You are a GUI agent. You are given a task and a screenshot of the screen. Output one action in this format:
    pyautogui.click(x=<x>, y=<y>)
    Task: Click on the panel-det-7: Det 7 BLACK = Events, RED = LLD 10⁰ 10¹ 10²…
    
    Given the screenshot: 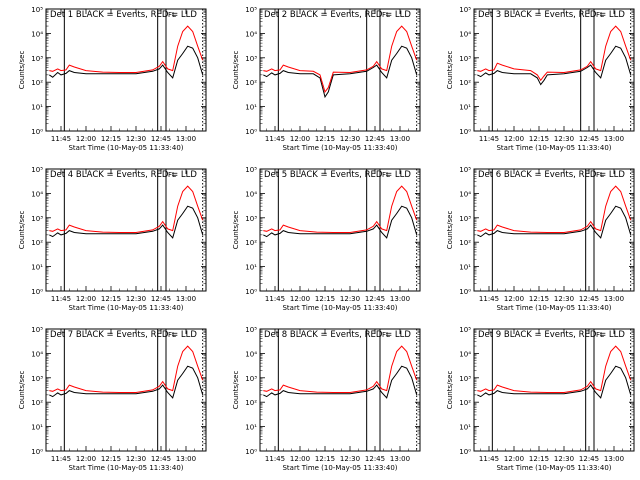 What is the action you would take?
    pyautogui.click(x=112, y=399)
    